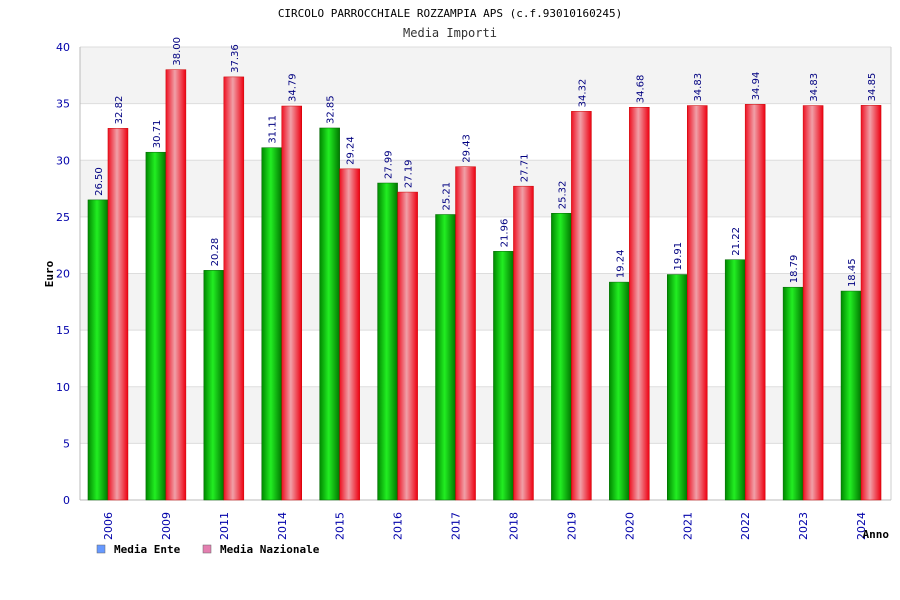 The height and width of the screenshot is (600, 900). I want to click on x-tick-label: 2021, so click(687, 526).